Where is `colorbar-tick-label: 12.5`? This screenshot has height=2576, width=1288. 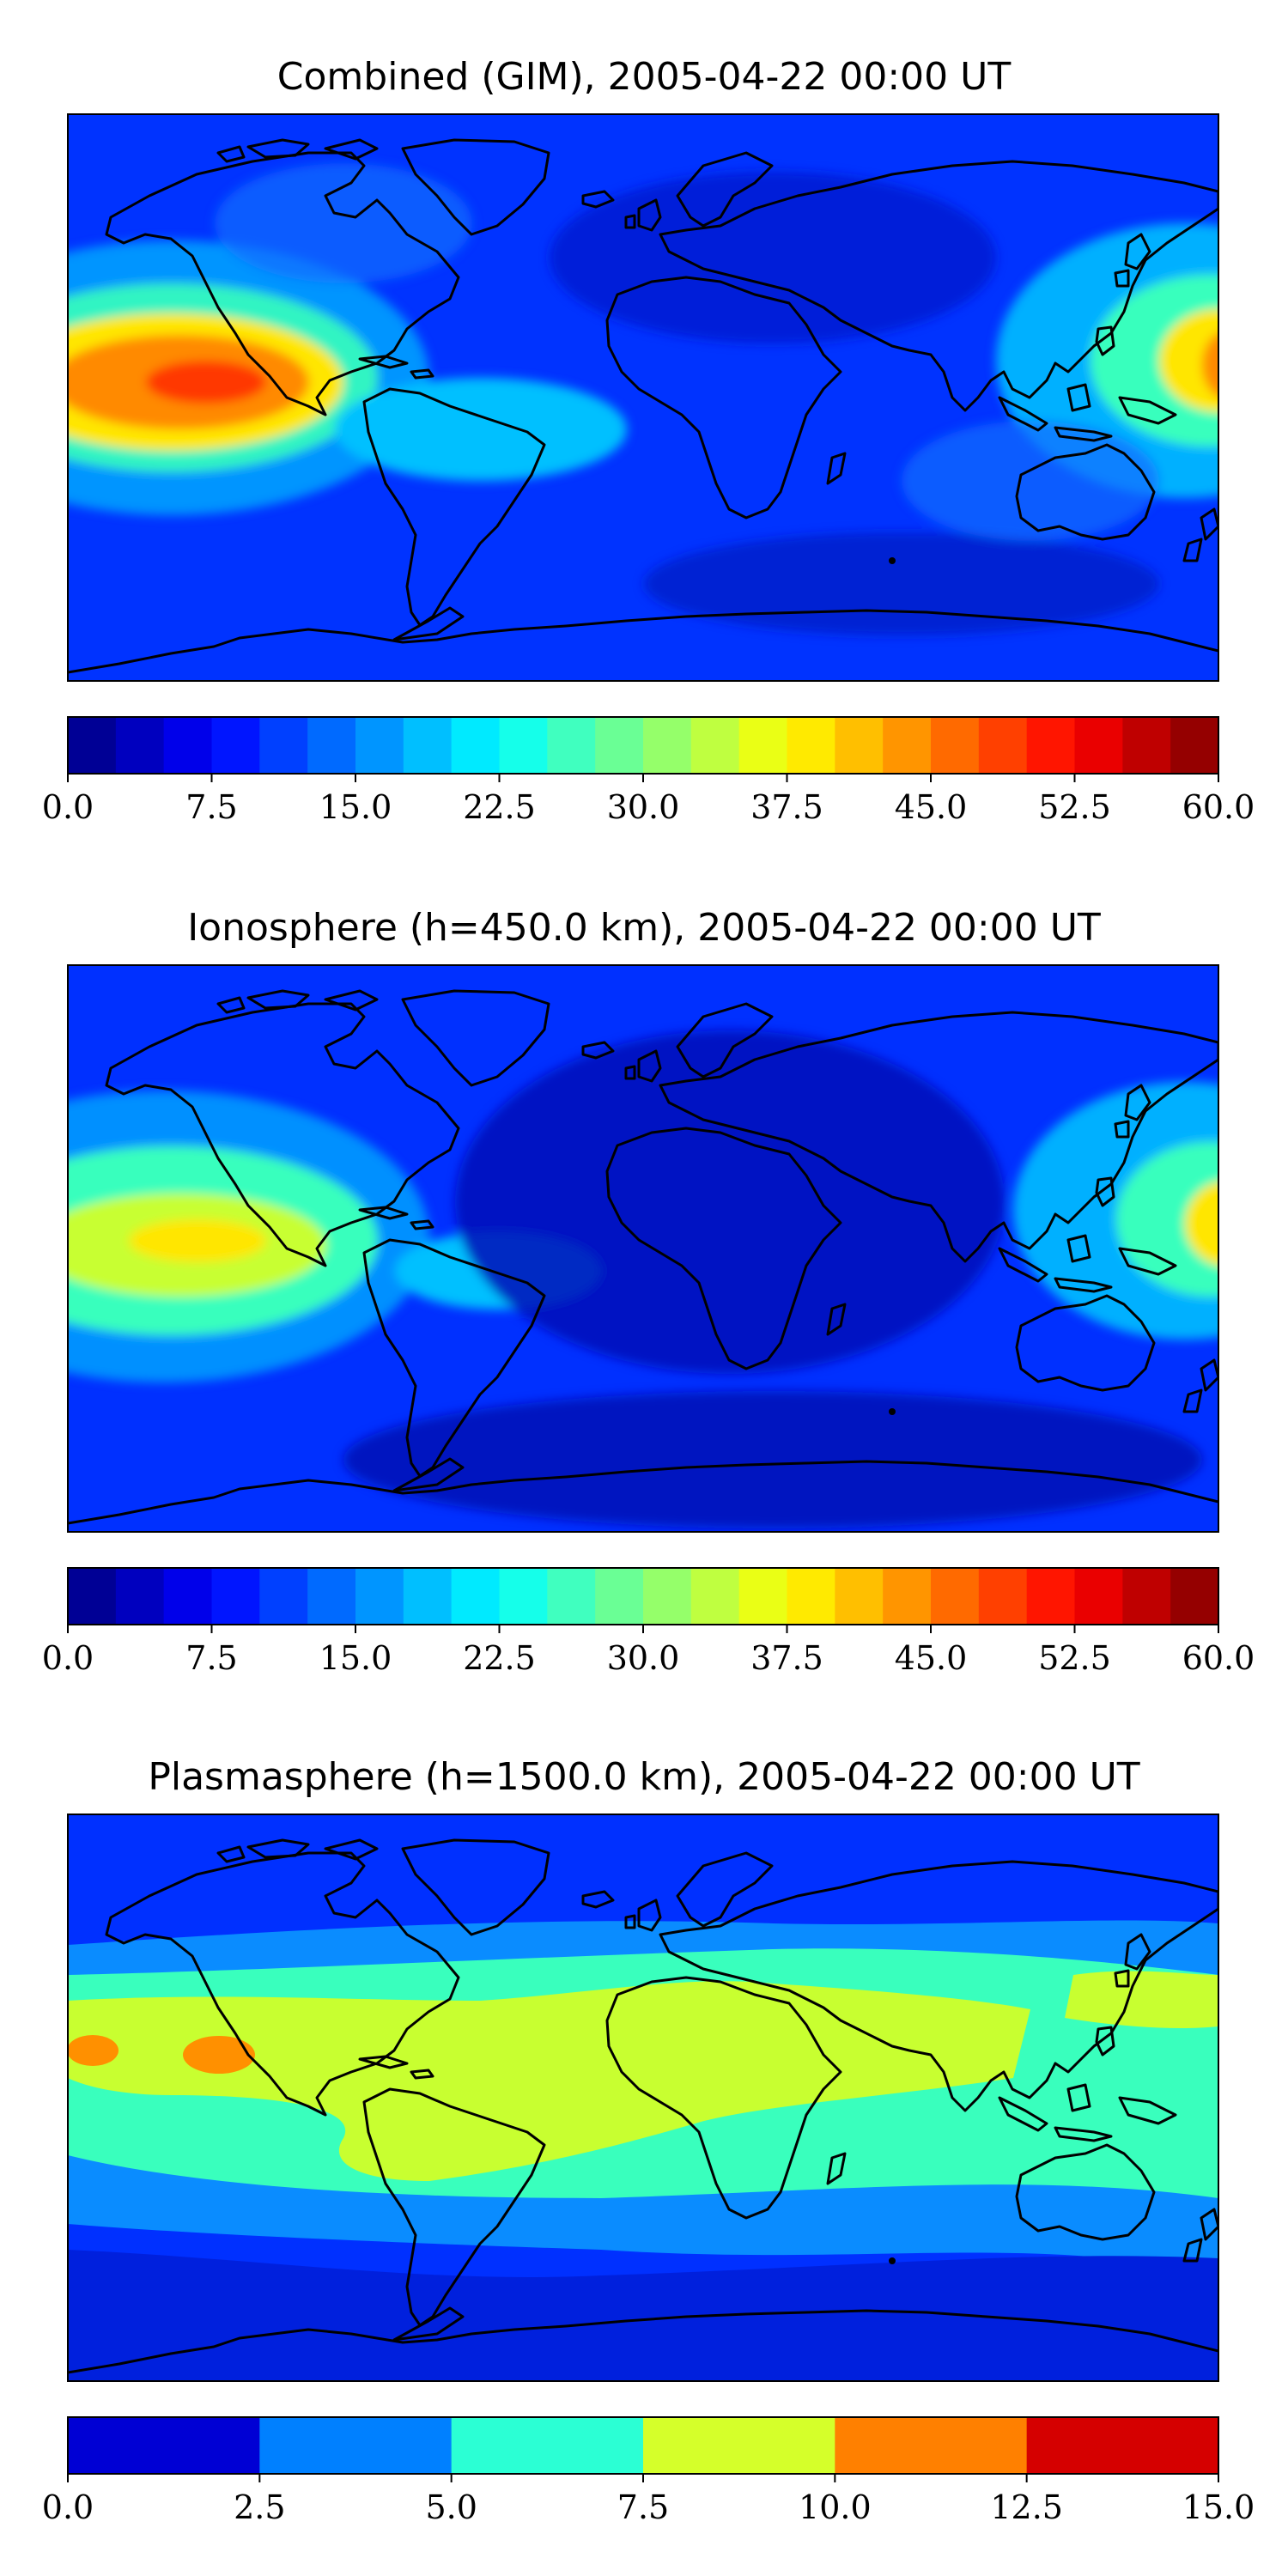 colorbar-tick-label: 12.5 is located at coordinates (1027, 2507).